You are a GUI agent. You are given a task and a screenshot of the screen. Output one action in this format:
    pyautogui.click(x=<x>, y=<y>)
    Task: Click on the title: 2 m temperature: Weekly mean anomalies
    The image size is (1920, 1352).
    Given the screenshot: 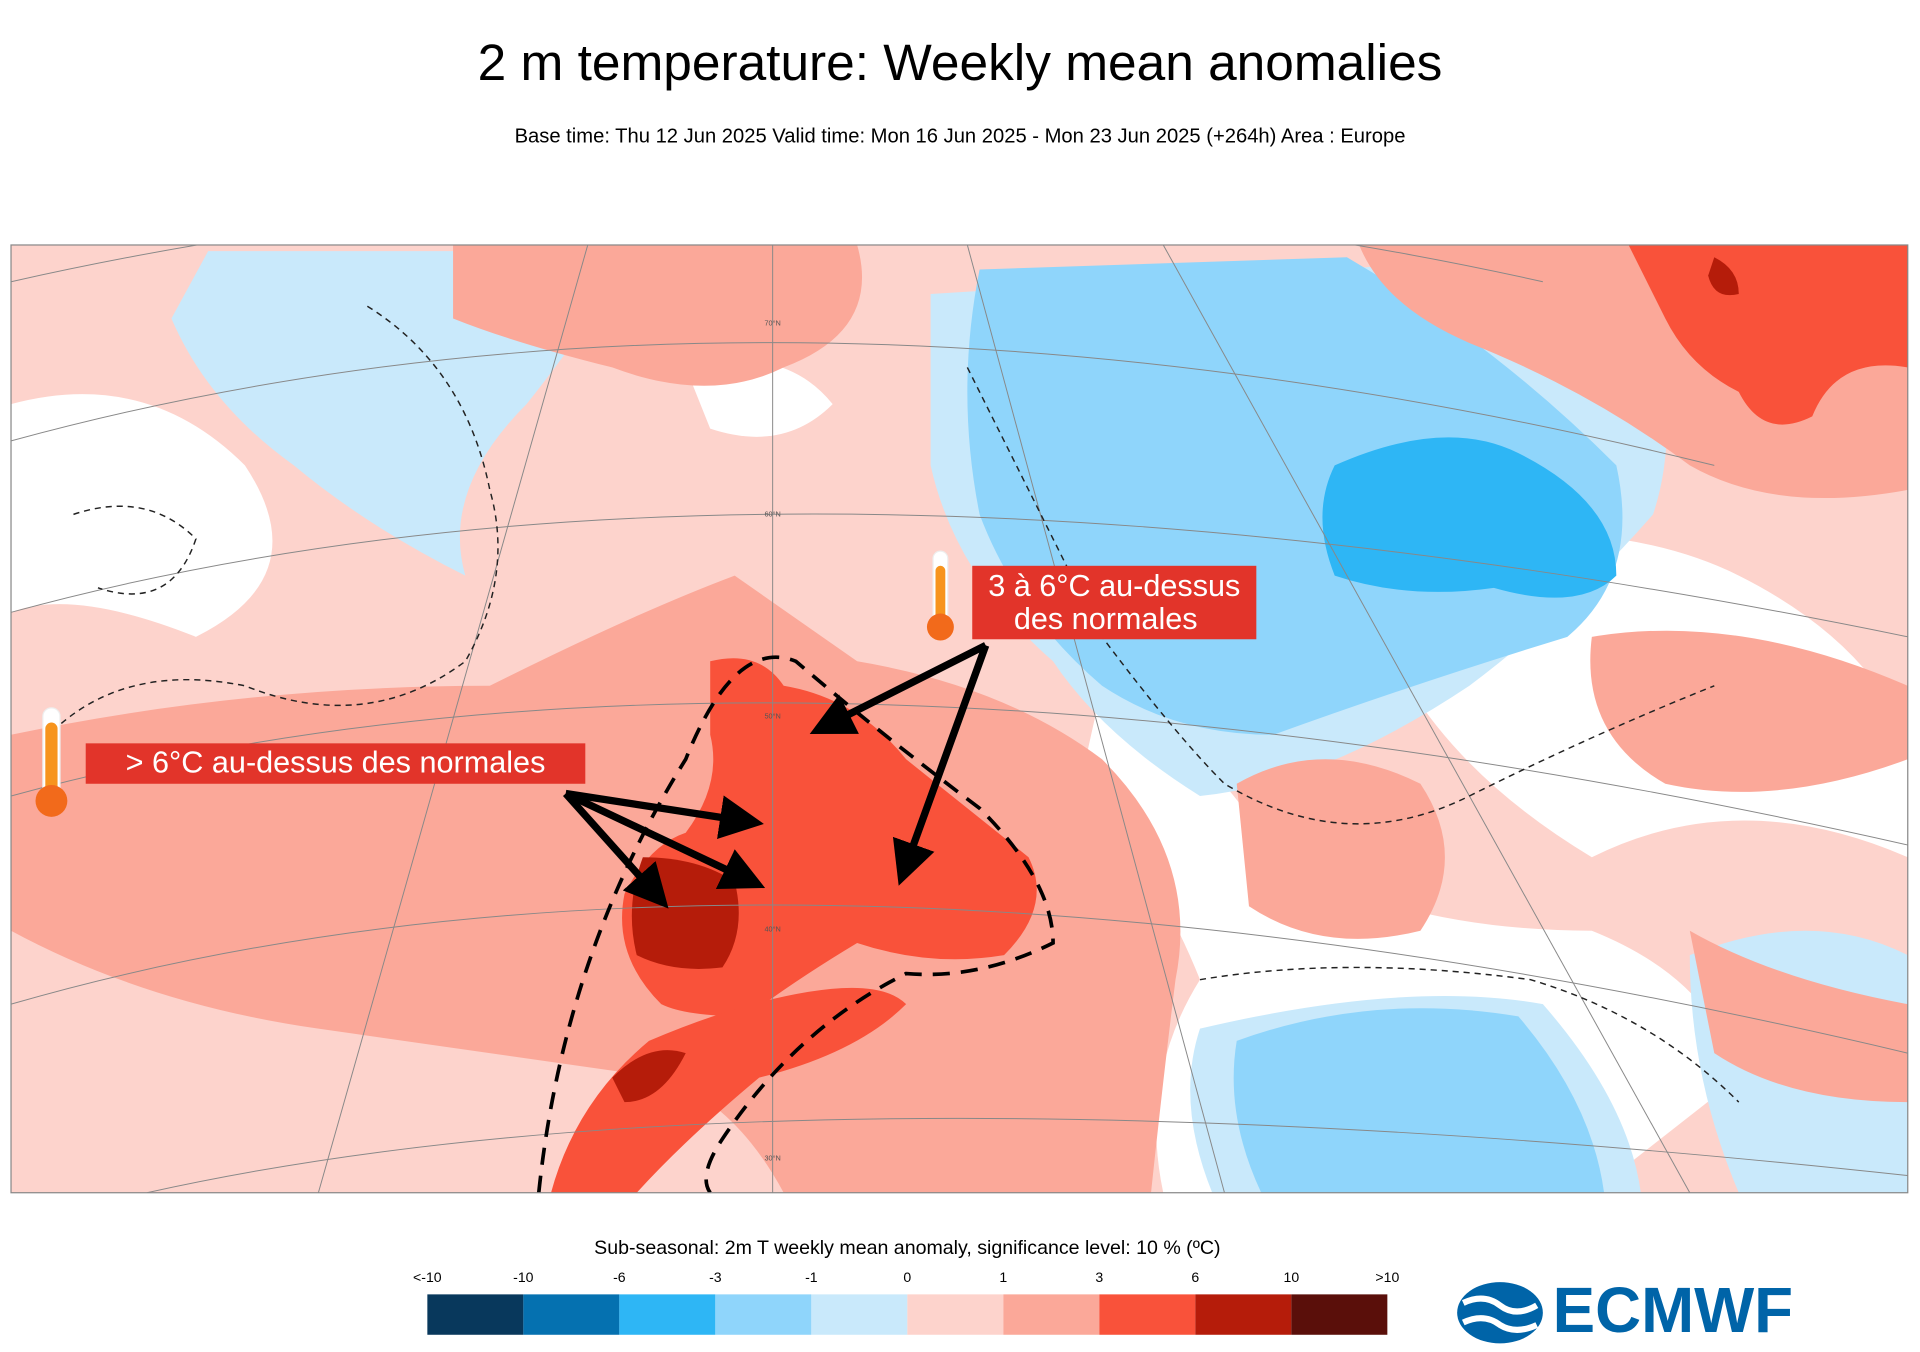 What is the action you would take?
    pyautogui.click(x=960, y=62)
    